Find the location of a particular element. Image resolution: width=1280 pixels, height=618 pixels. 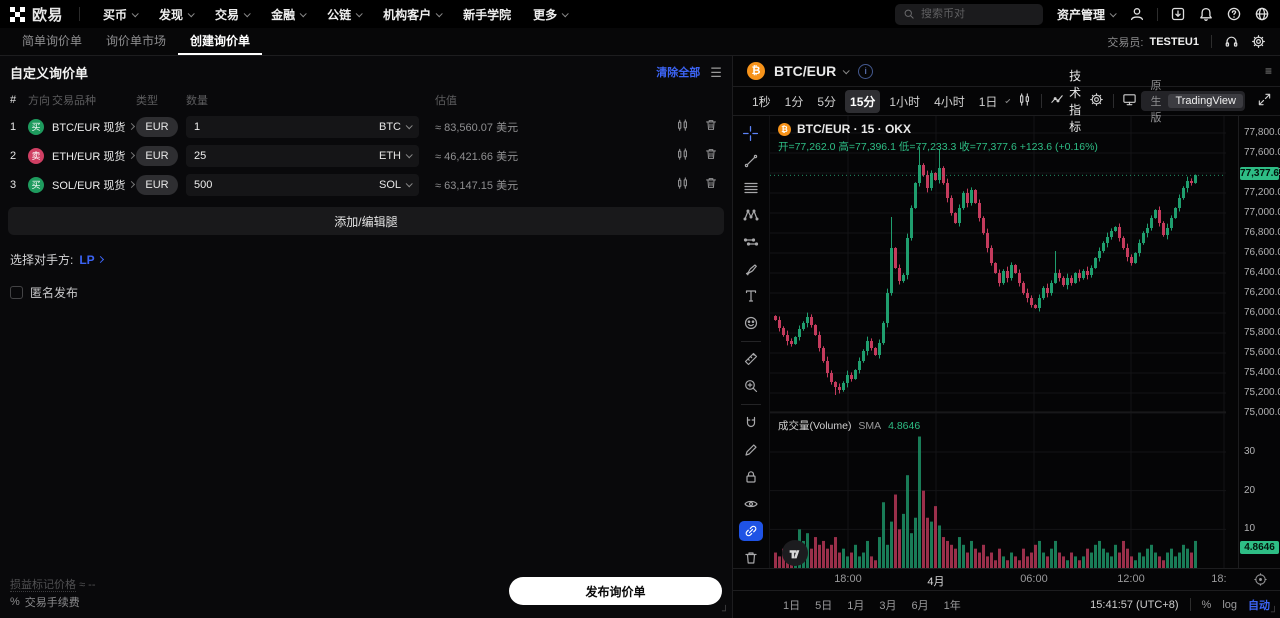

zoom-in-icon is located at coordinates (751, 386).